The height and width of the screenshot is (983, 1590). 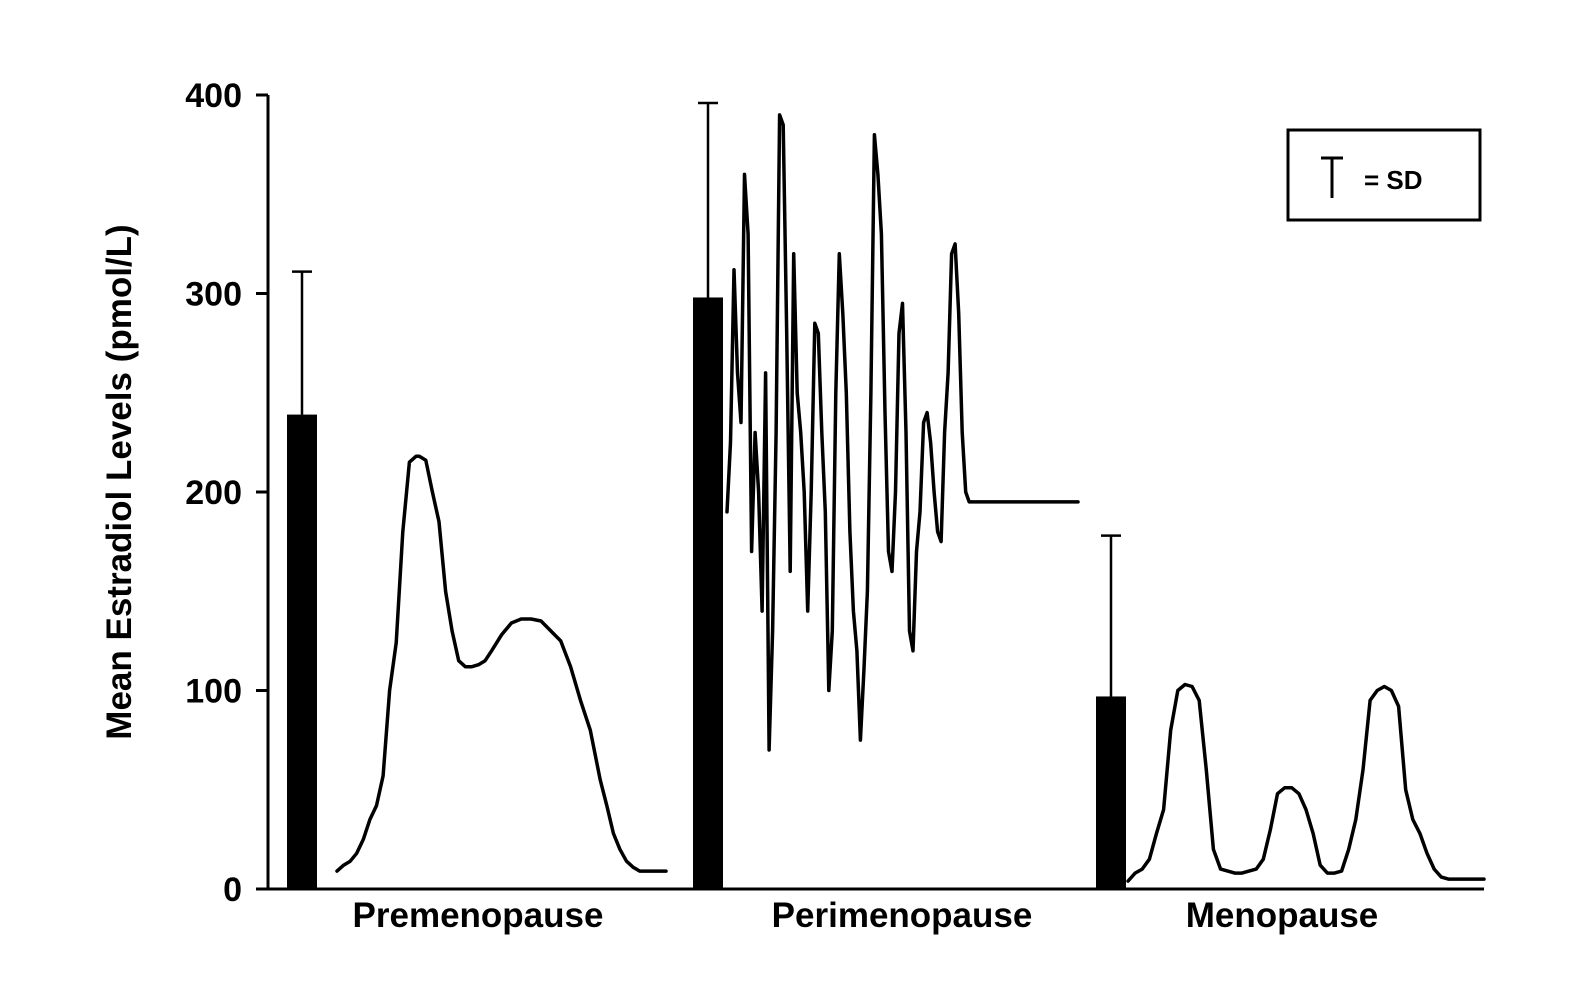 What do you see at coordinates (902, 915) in the screenshot?
I see `category-label: Perimenopause` at bounding box center [902, 915].